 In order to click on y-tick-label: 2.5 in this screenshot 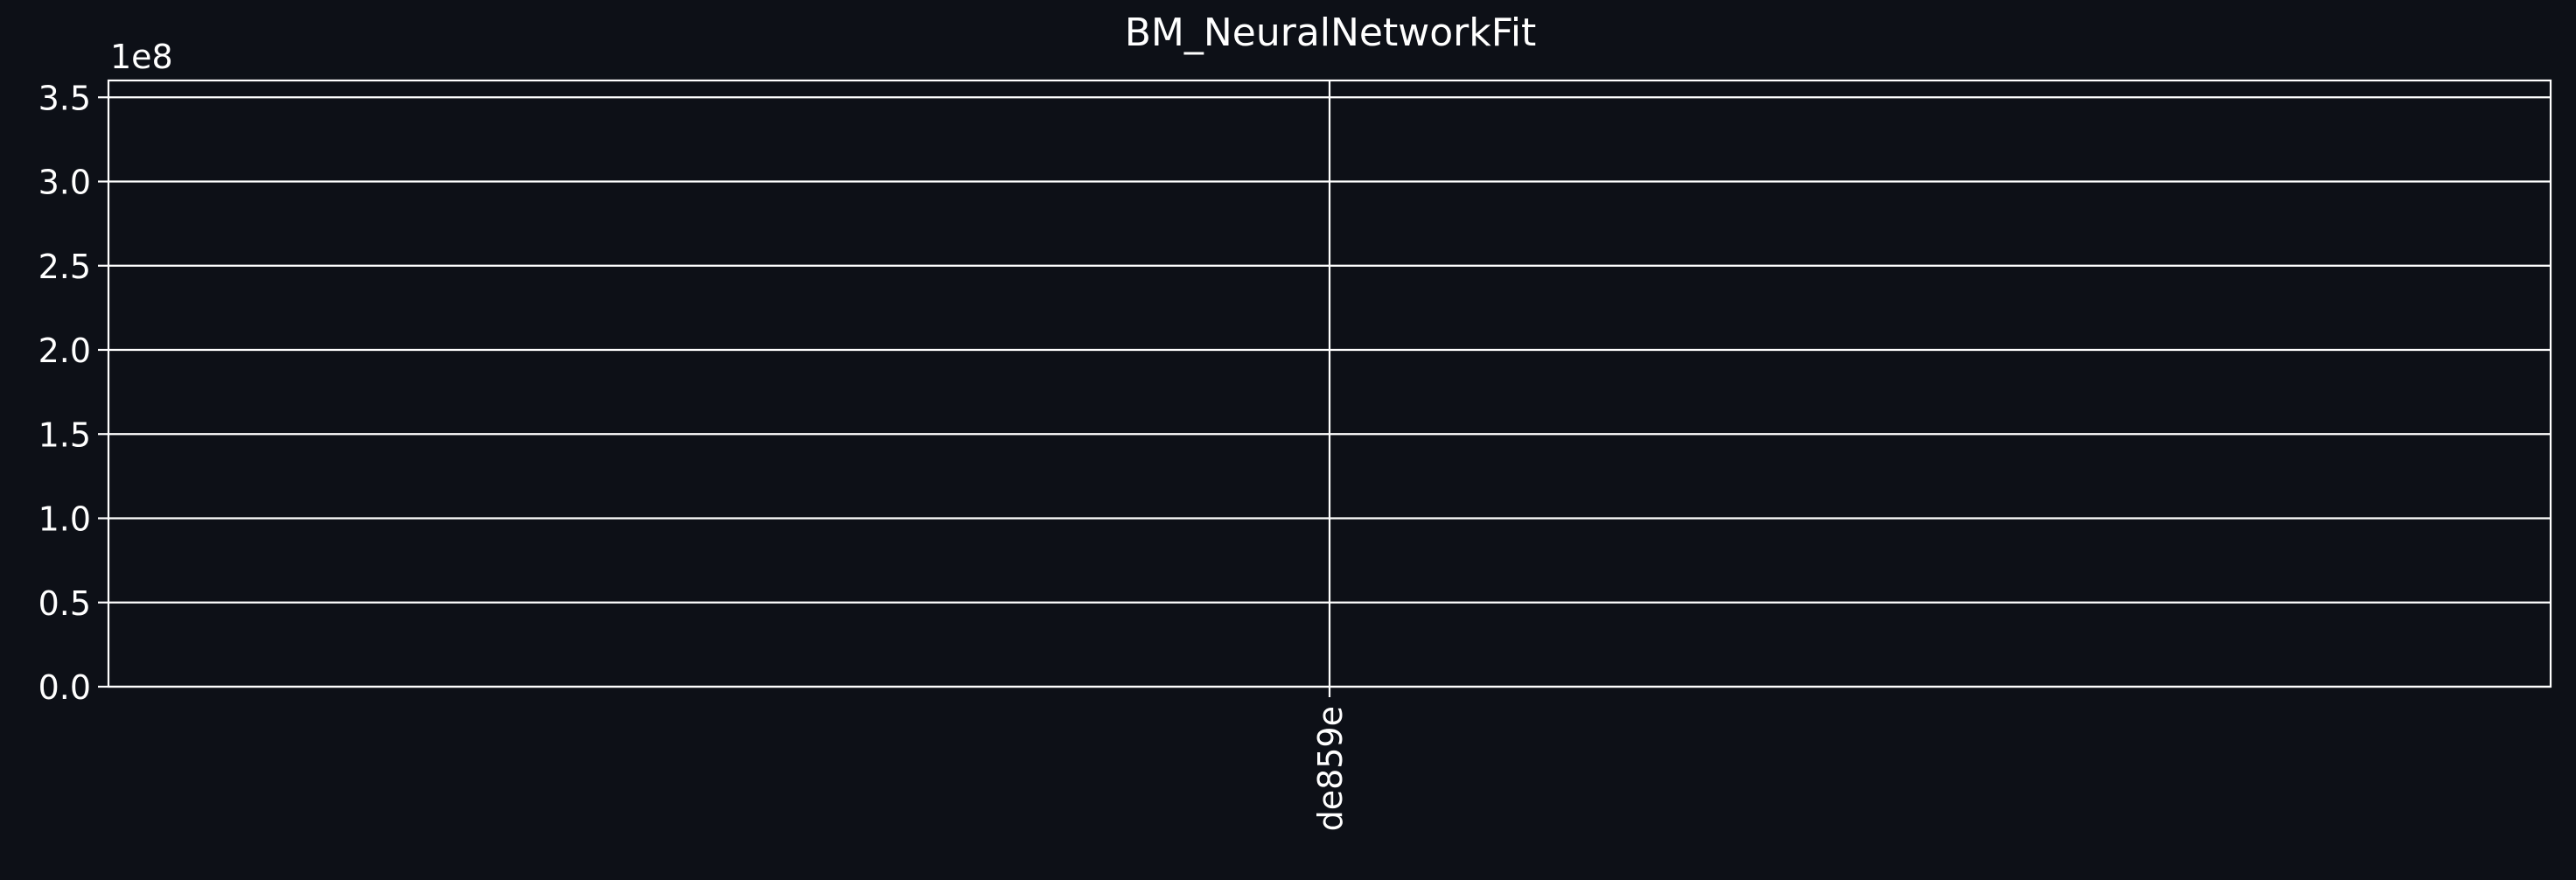, I will do `click(64, 267)`.